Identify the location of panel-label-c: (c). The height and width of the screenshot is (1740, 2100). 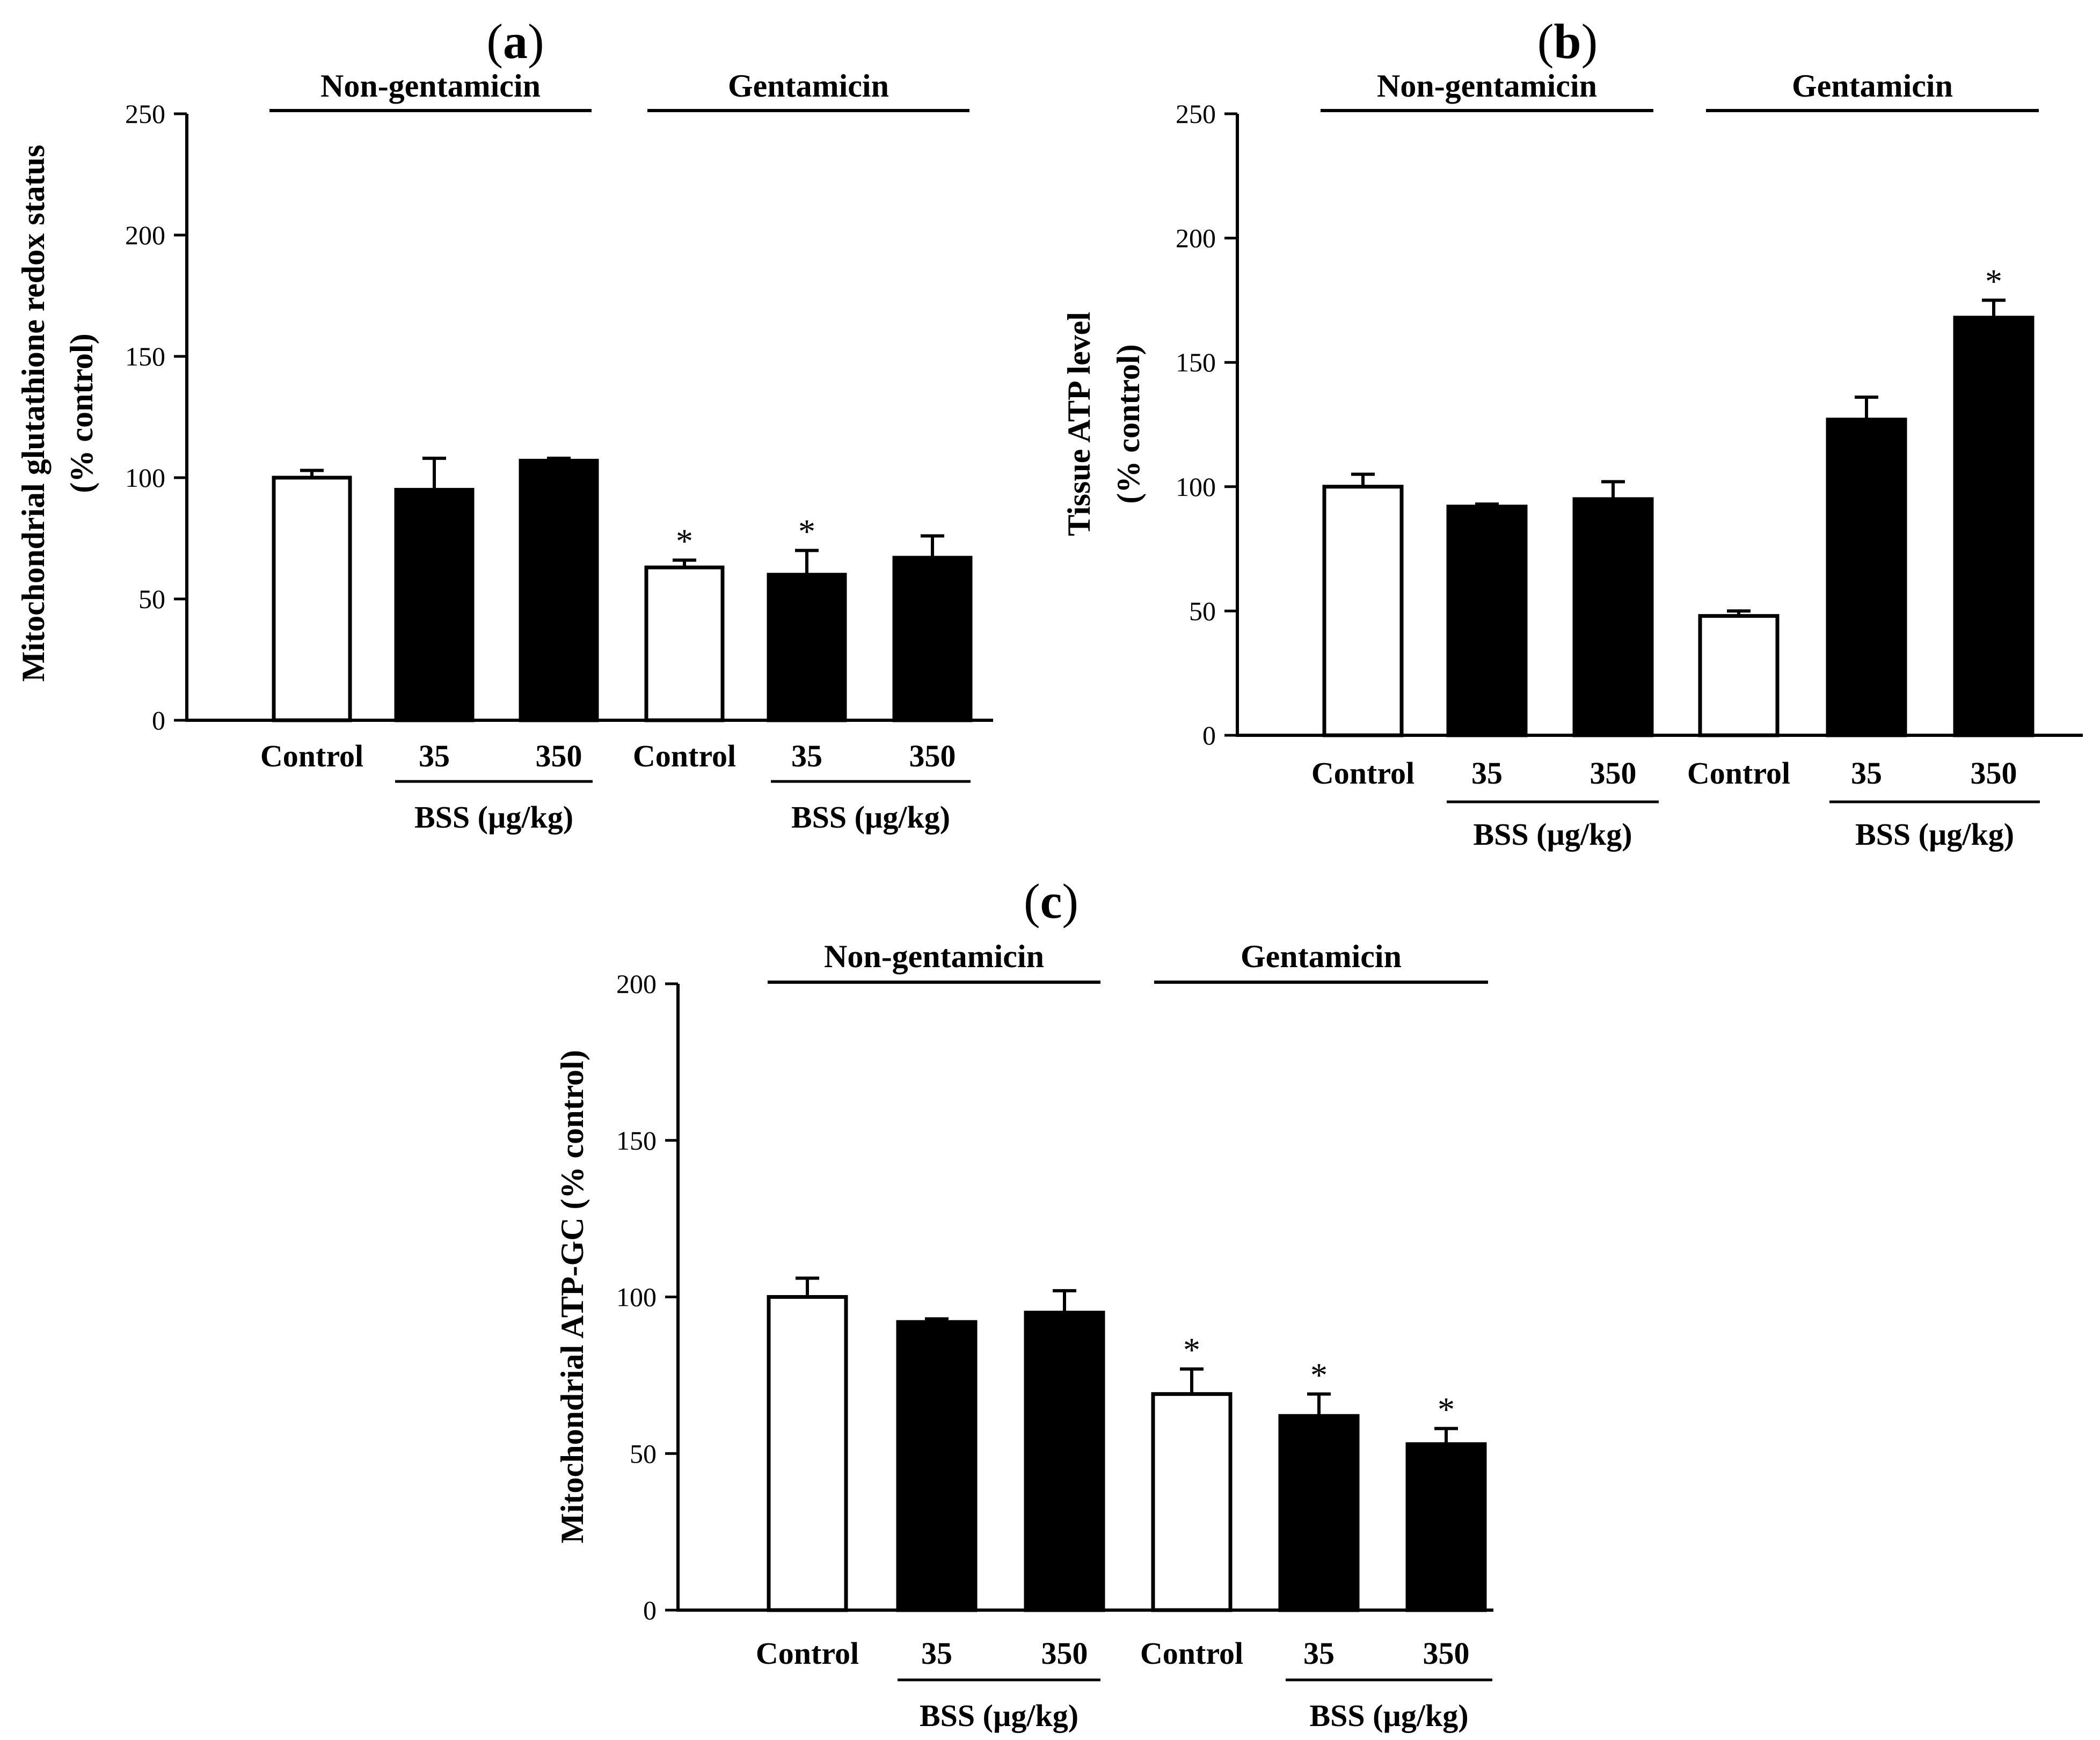
(1051, 901).